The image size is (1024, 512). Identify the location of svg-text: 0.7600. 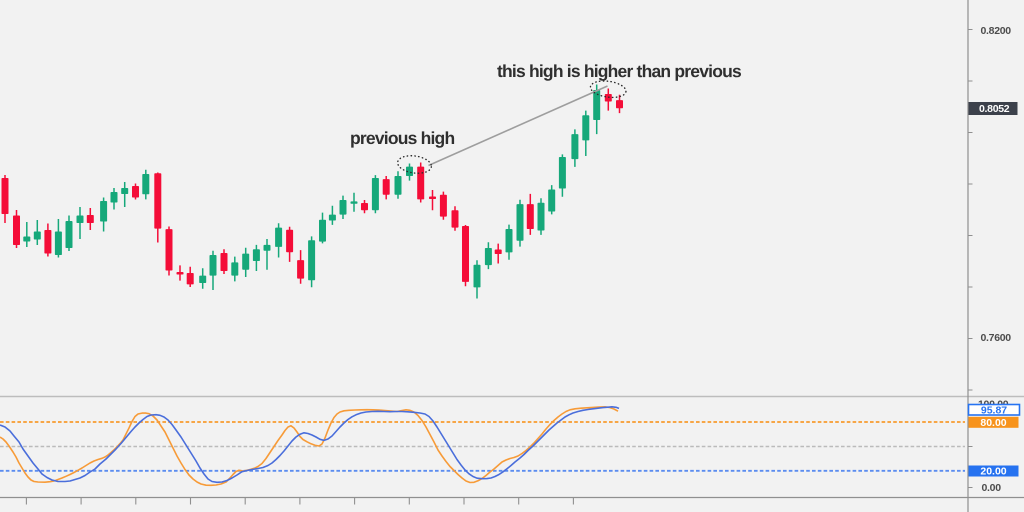
(996, 338).